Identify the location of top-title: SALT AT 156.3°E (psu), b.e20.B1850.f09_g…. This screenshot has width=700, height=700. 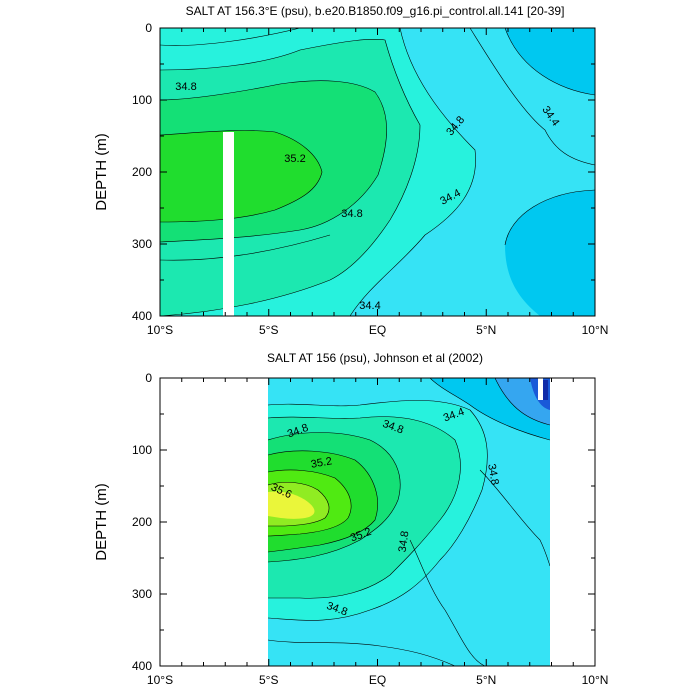
(375, 11).